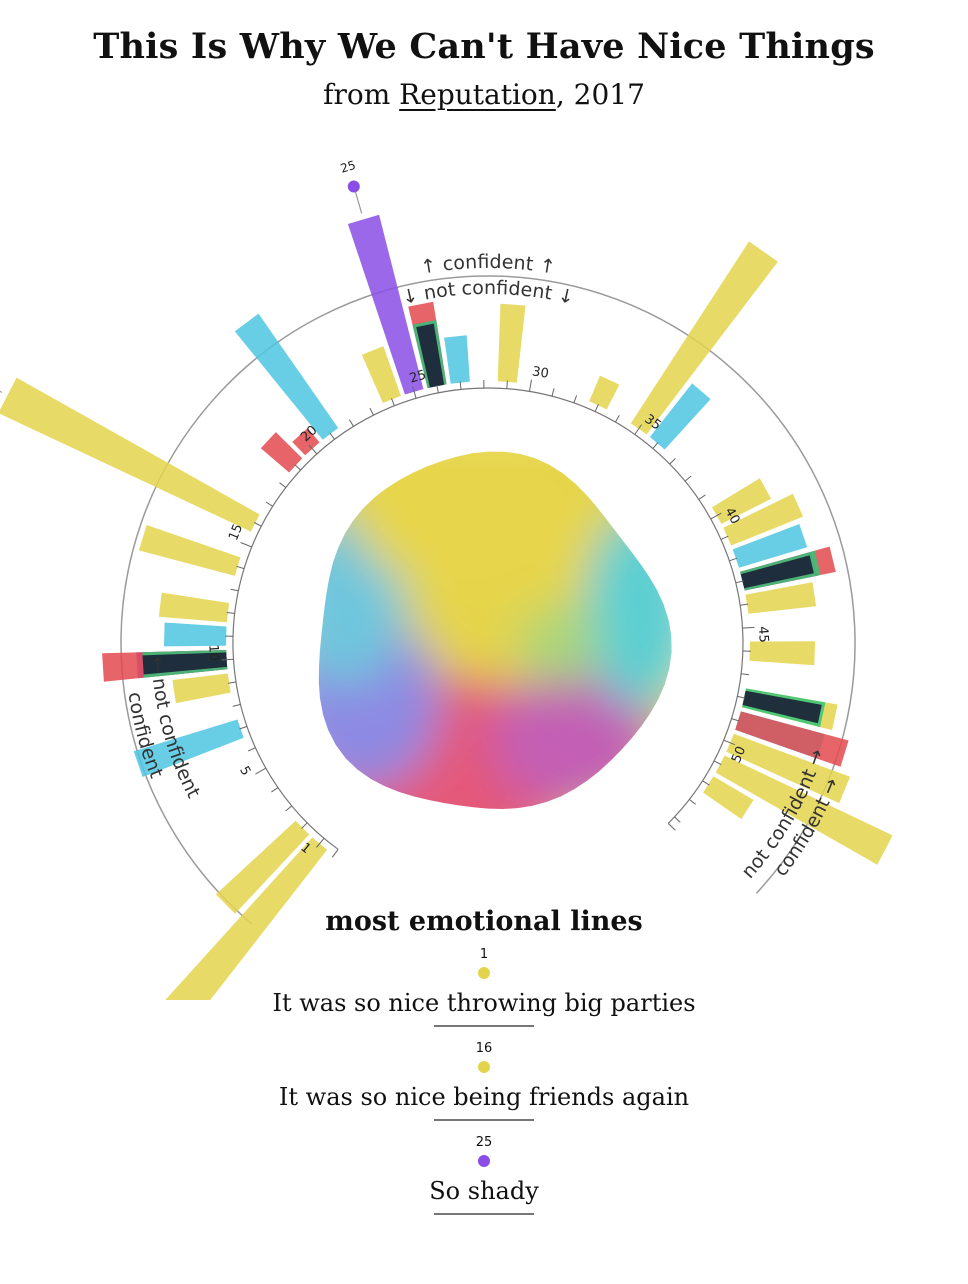 The height and width of the screenshot is (1284, 968). What do you see at coordinates (484, 1081) in the screenshot?
I see `emotional-line-item: 16 It was so nice being friends again` at bounding box center [484, 1081].